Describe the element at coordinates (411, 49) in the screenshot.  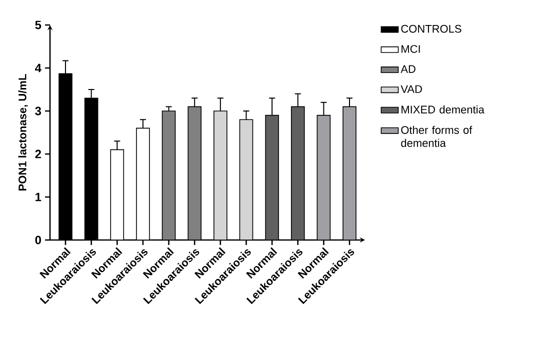
I see `legend-label: MCI` at that location.